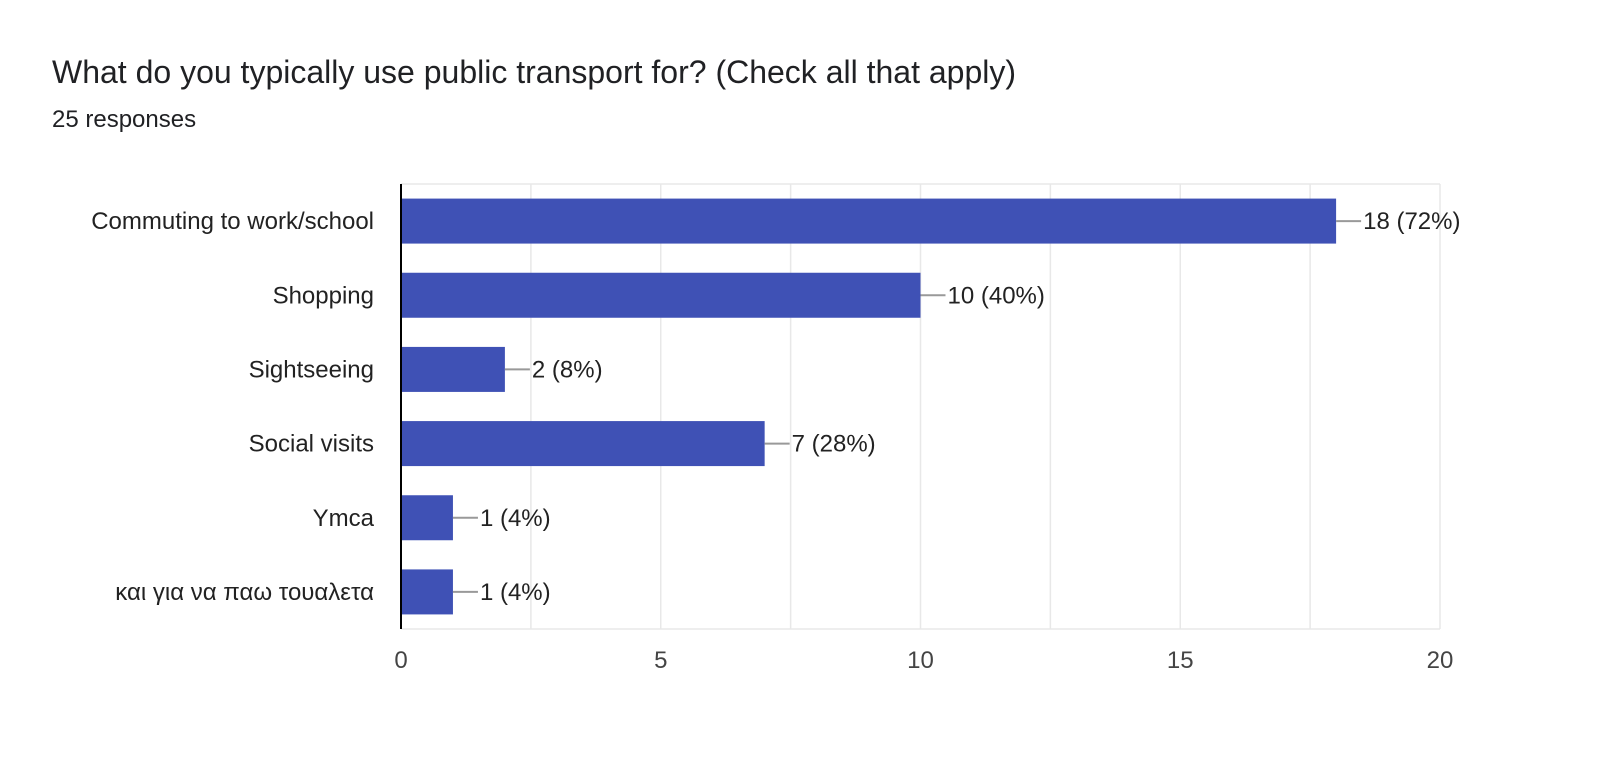 Image resolution: width=1600 pixels, height=761 pixels. I want to click on data-label: 10 (40%), so click(996, 295).